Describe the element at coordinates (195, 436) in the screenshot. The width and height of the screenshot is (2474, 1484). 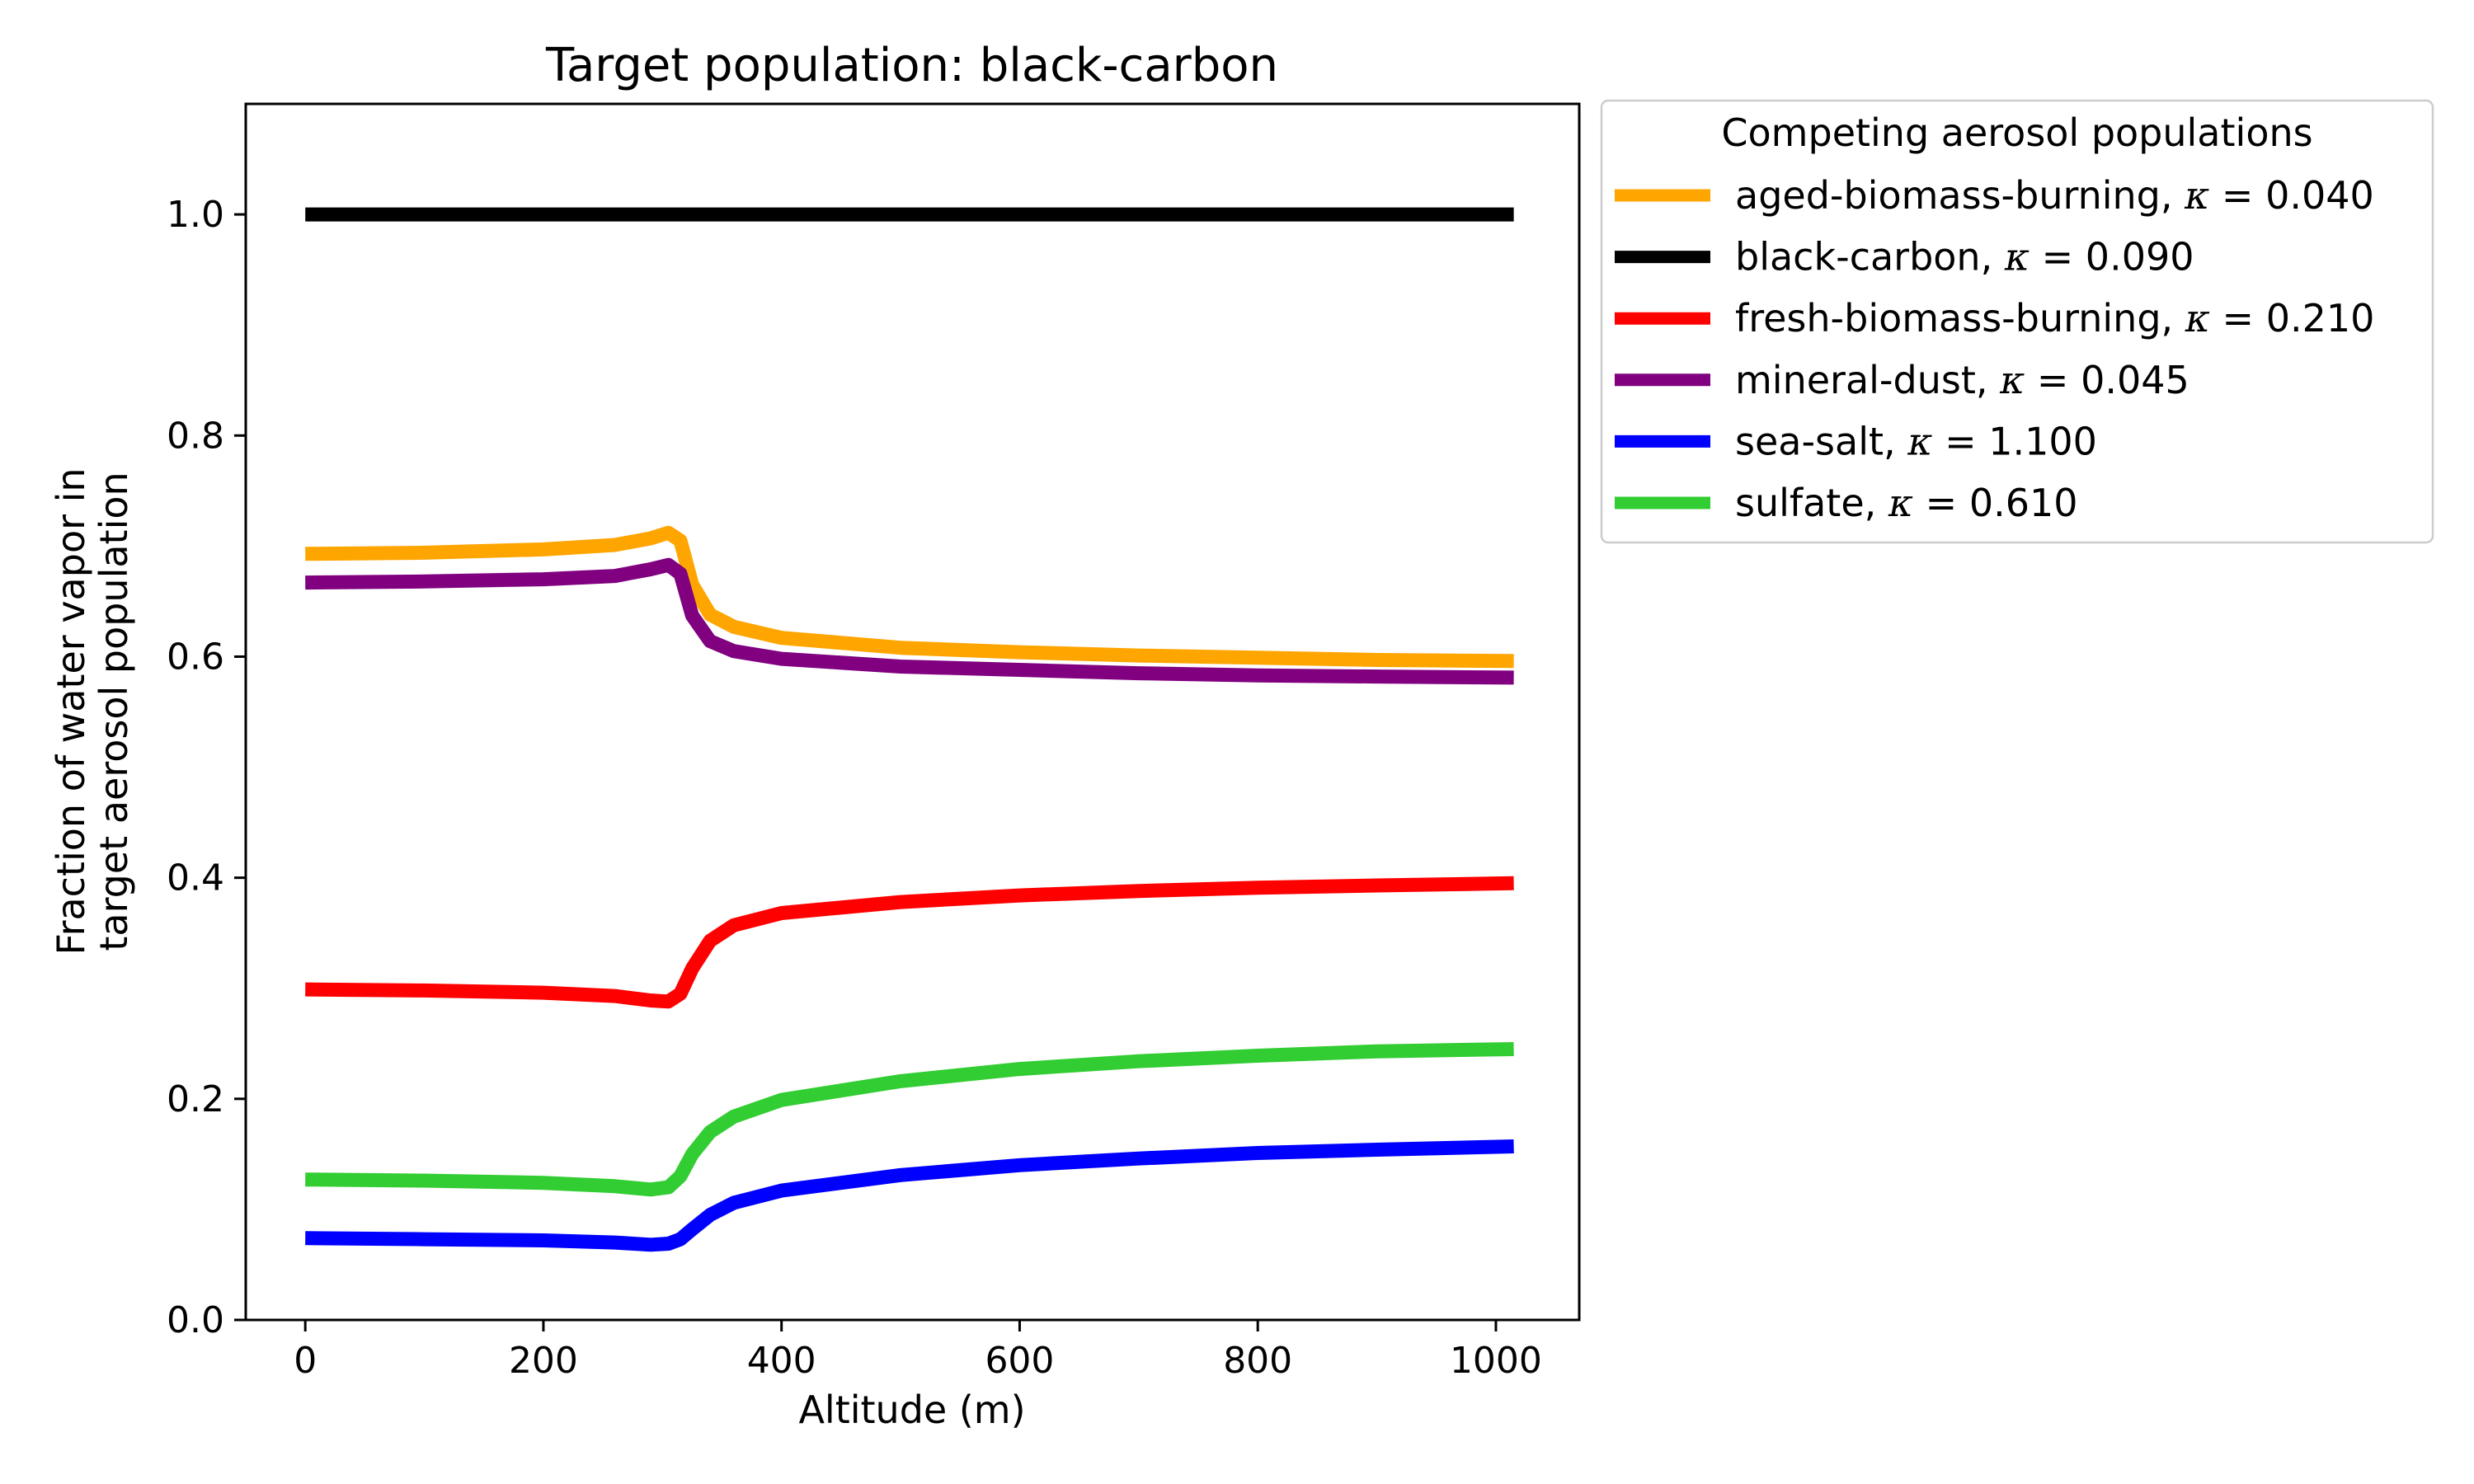
I see `y-tick-label: 0.8` at that location.